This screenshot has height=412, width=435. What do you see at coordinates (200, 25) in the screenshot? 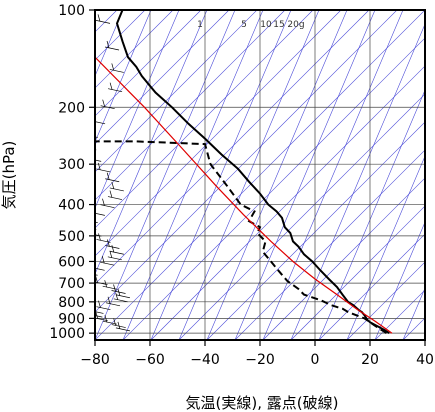
I see `mixing-ratio-label: 1` at bounding box center [200, 25].